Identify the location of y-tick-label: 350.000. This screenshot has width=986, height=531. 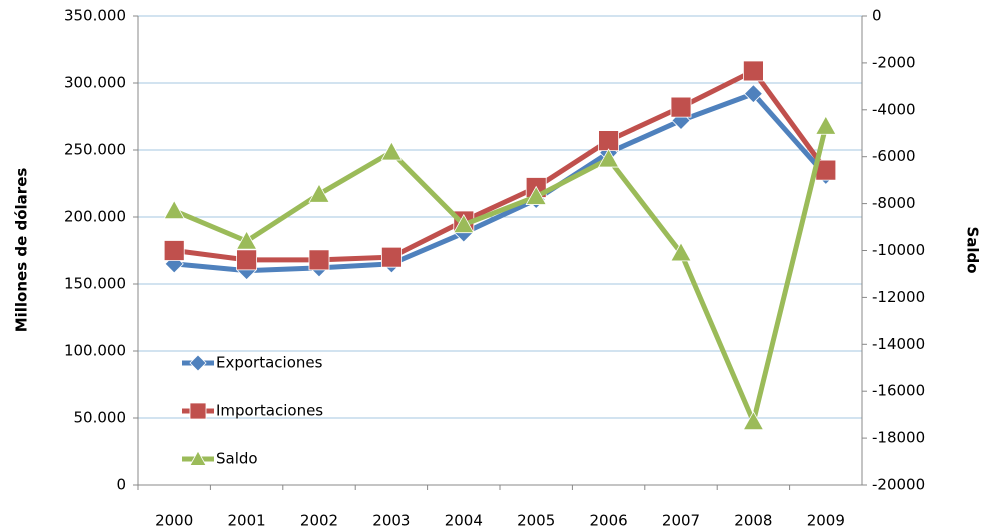
(95, 16).